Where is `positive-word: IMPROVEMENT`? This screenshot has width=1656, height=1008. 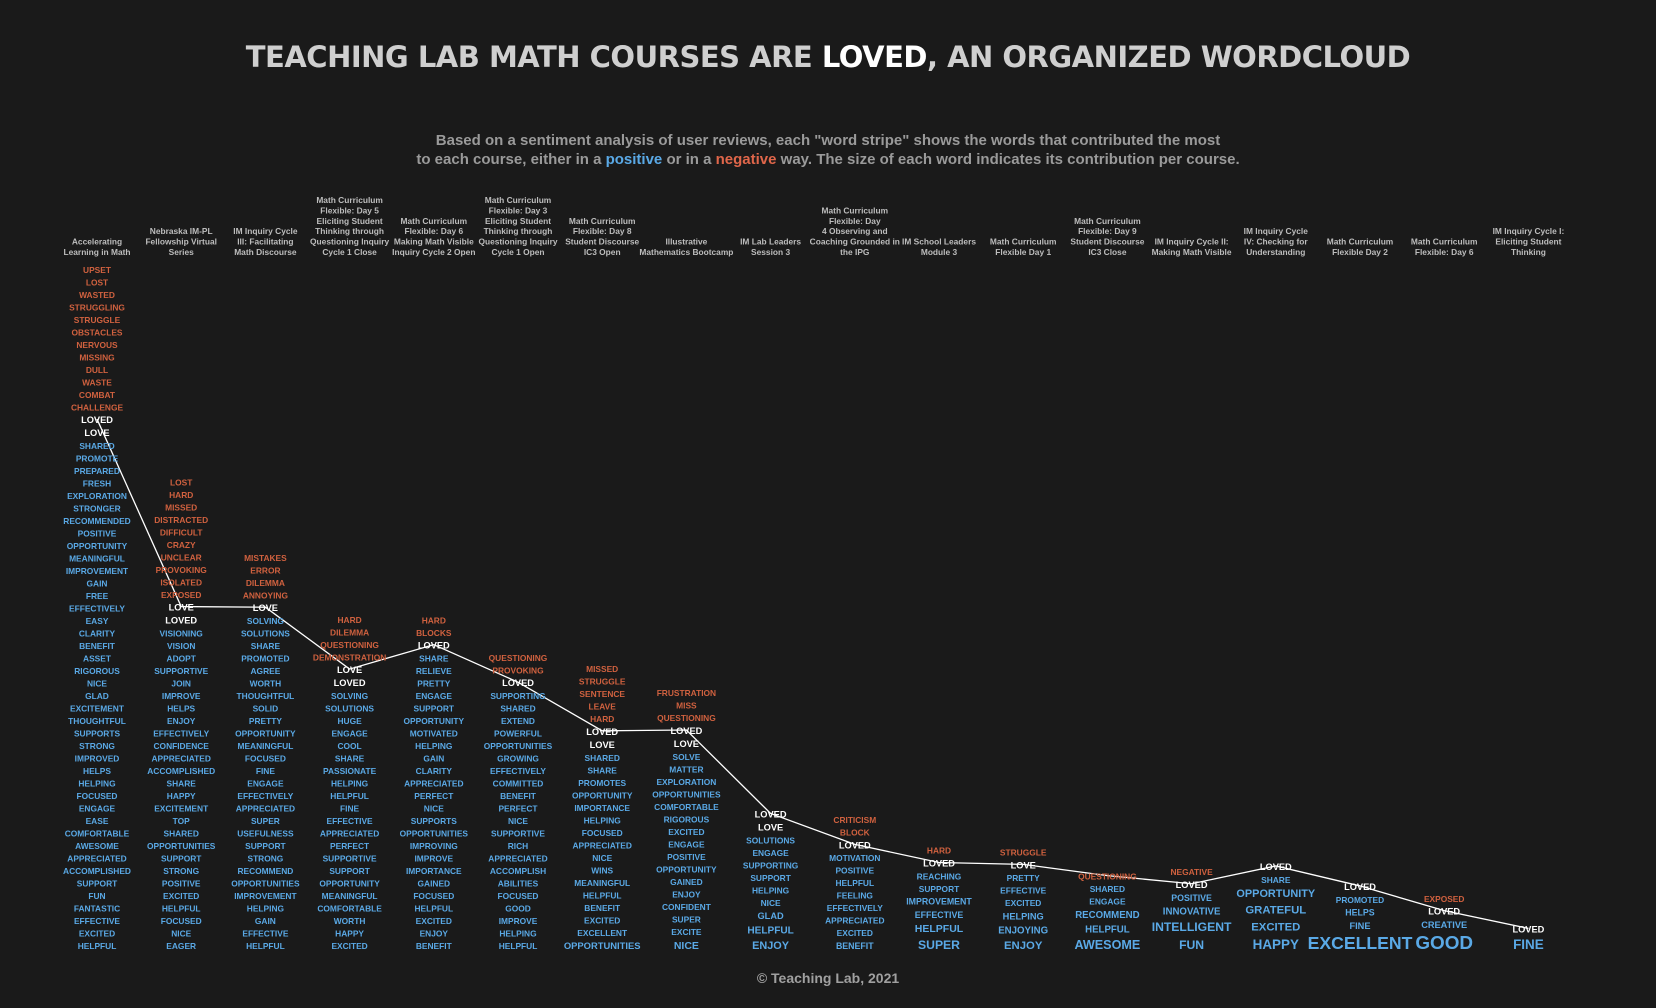
positive-word: IMPROVEMENT is located at coordinates (97, 571).